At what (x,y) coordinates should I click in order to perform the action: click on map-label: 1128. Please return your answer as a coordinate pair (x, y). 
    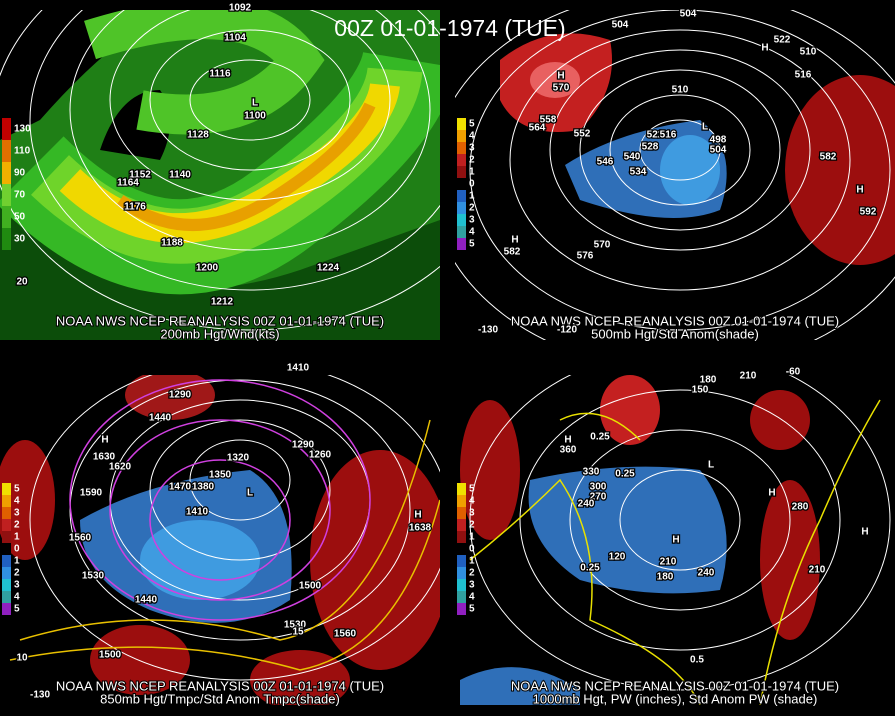
    Looking at the image, I should click on (198, 135).